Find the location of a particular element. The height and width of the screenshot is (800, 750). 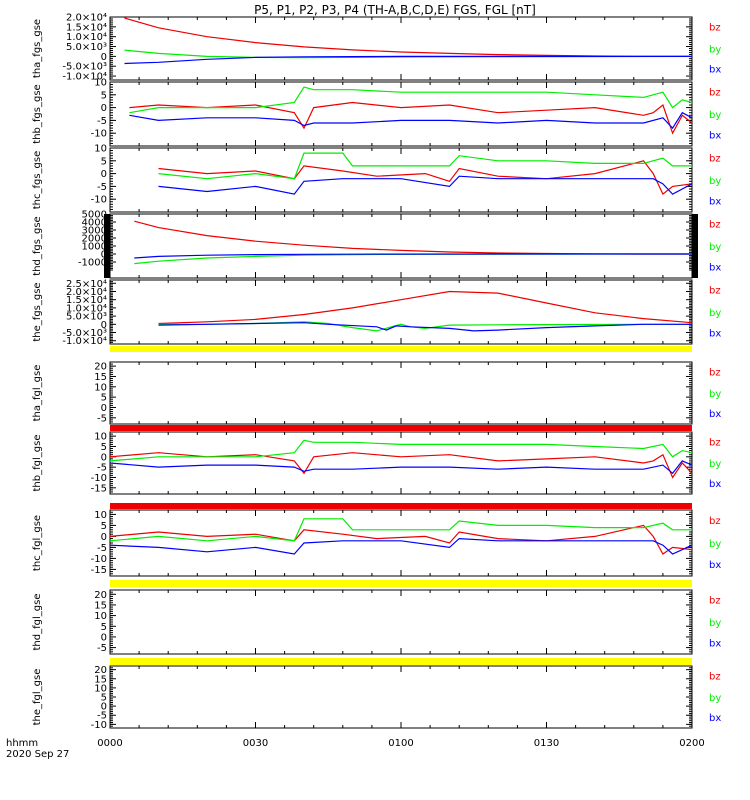

panel-ylabel: thb_fgl_gse is located at coordinates (37, 463).